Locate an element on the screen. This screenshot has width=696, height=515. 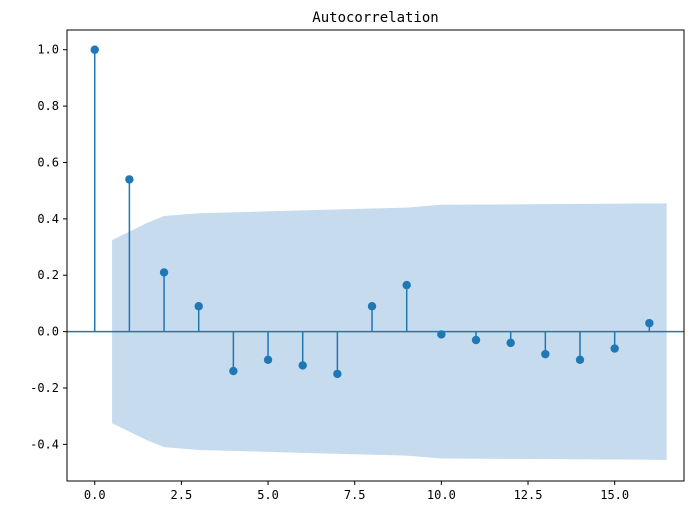
y-tick-label: -0.2 is located at coordinates (44, 388).